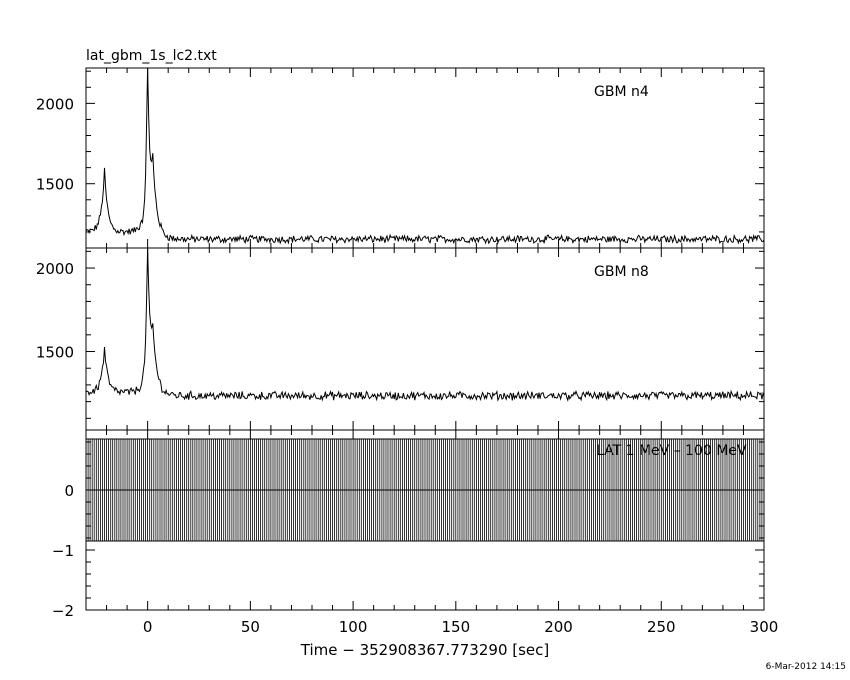 The width and height of the screenshot is (850, 680). I want to click on x-axis: 0 50 100 150 200 250 300, so click(460, 627).